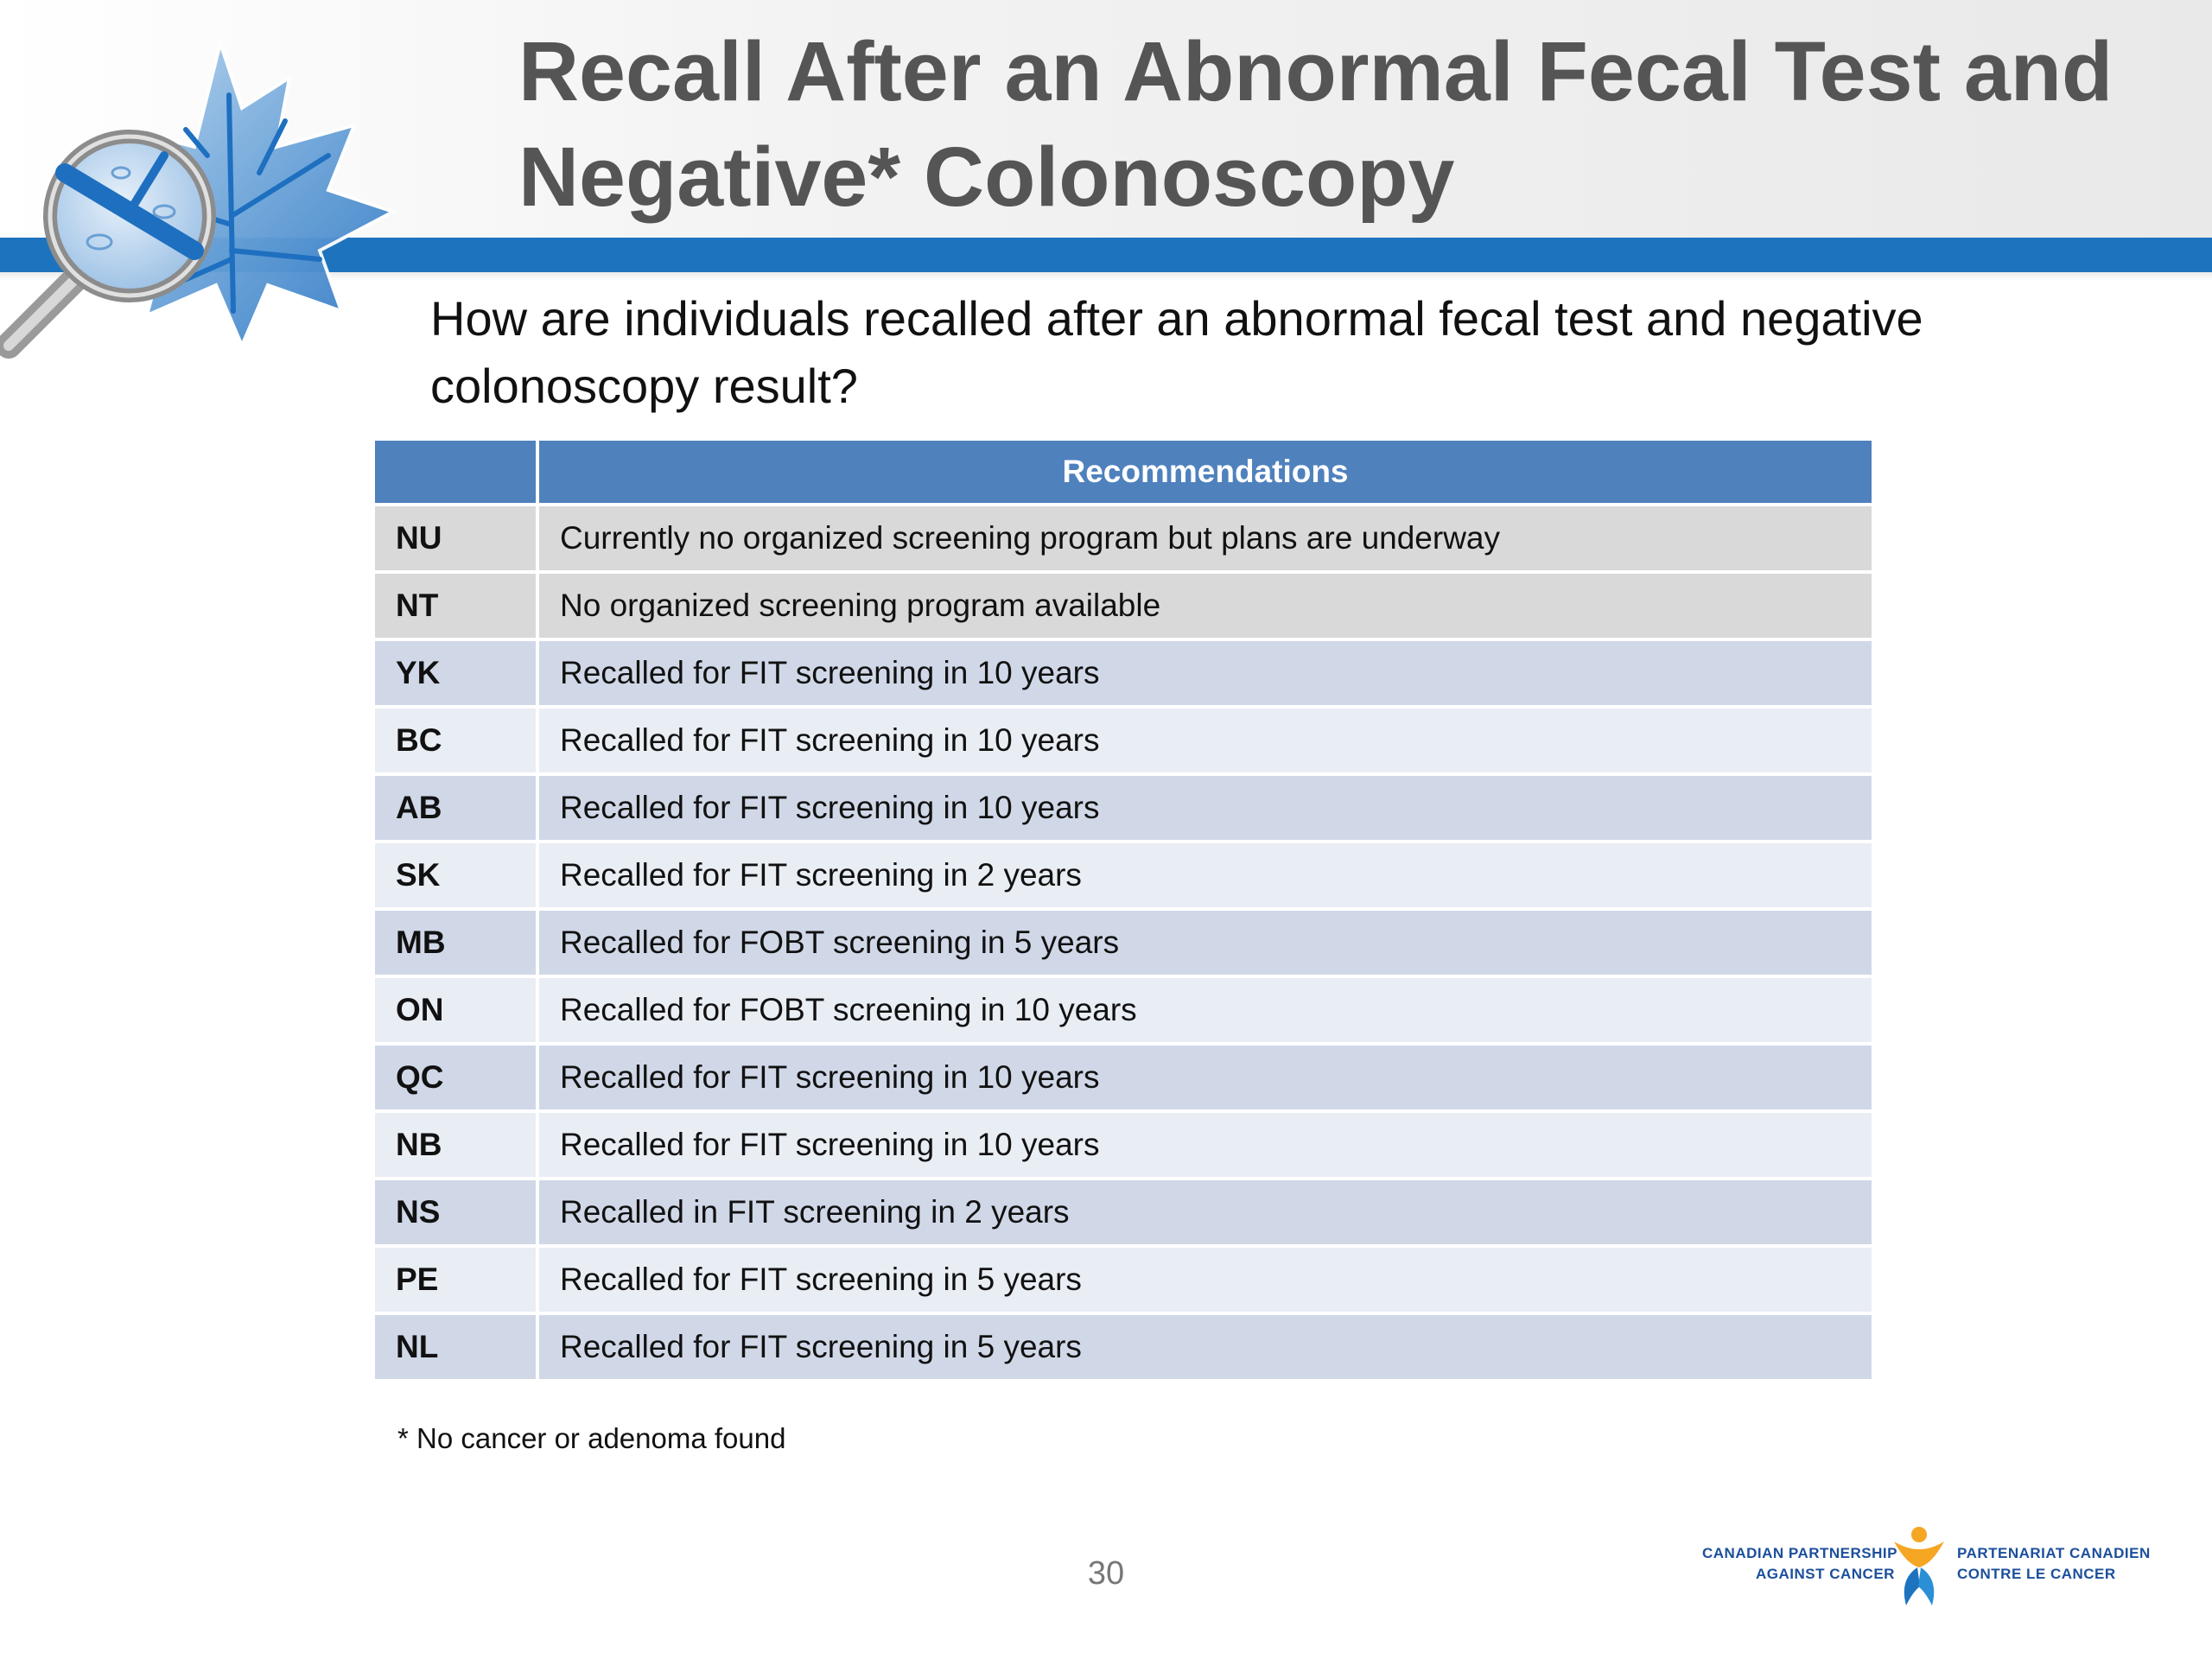  What do you see at coordinates (457, 538) in the screenshot?
I see `row-code: NU` at bounding box center [457, 538].